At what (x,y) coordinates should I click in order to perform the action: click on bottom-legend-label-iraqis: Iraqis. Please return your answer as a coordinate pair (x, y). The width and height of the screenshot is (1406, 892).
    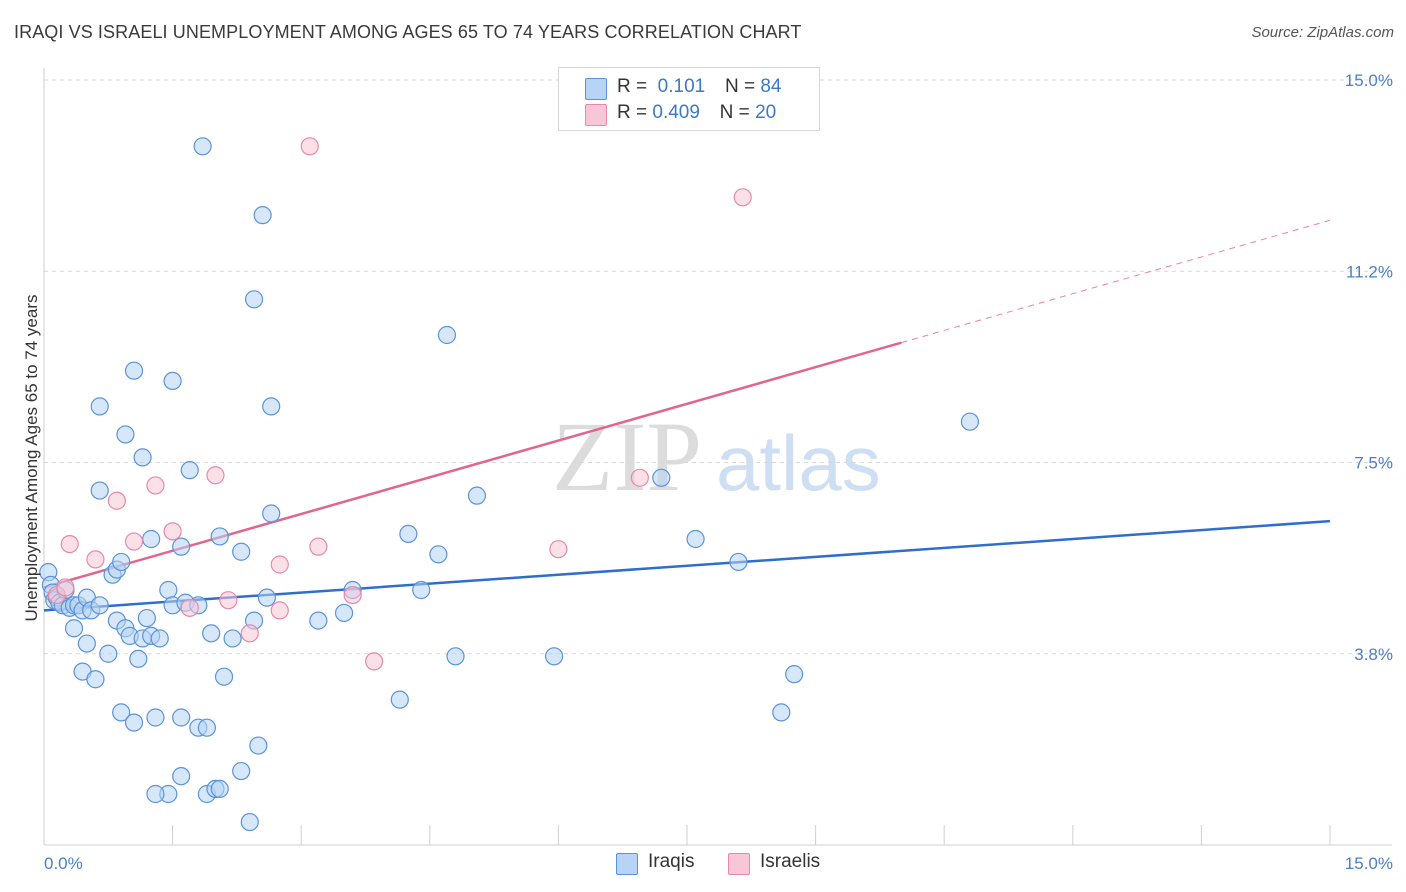
    Looking at the image, I should click on (671, 861).